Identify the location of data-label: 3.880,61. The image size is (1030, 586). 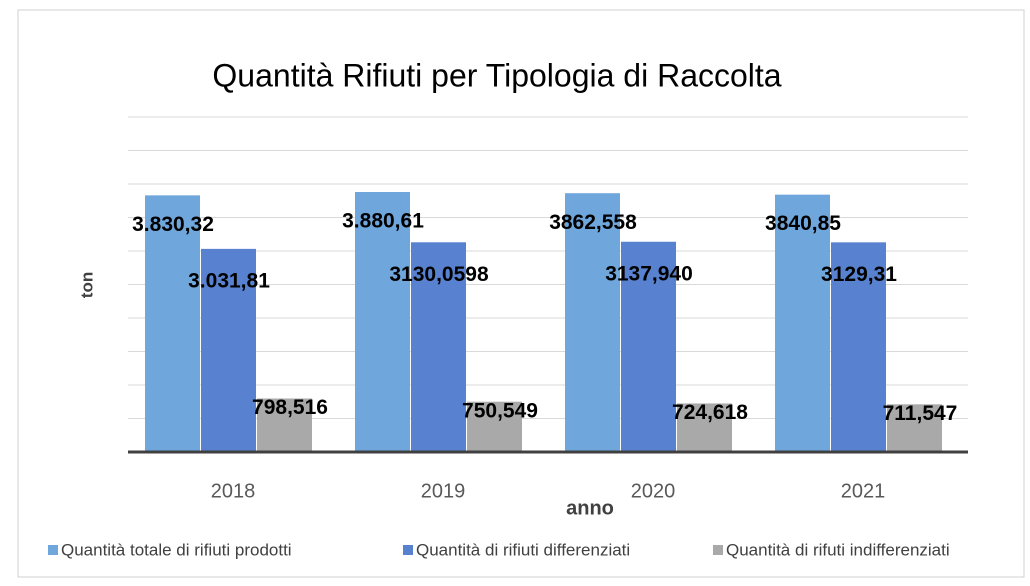
(383, 221).